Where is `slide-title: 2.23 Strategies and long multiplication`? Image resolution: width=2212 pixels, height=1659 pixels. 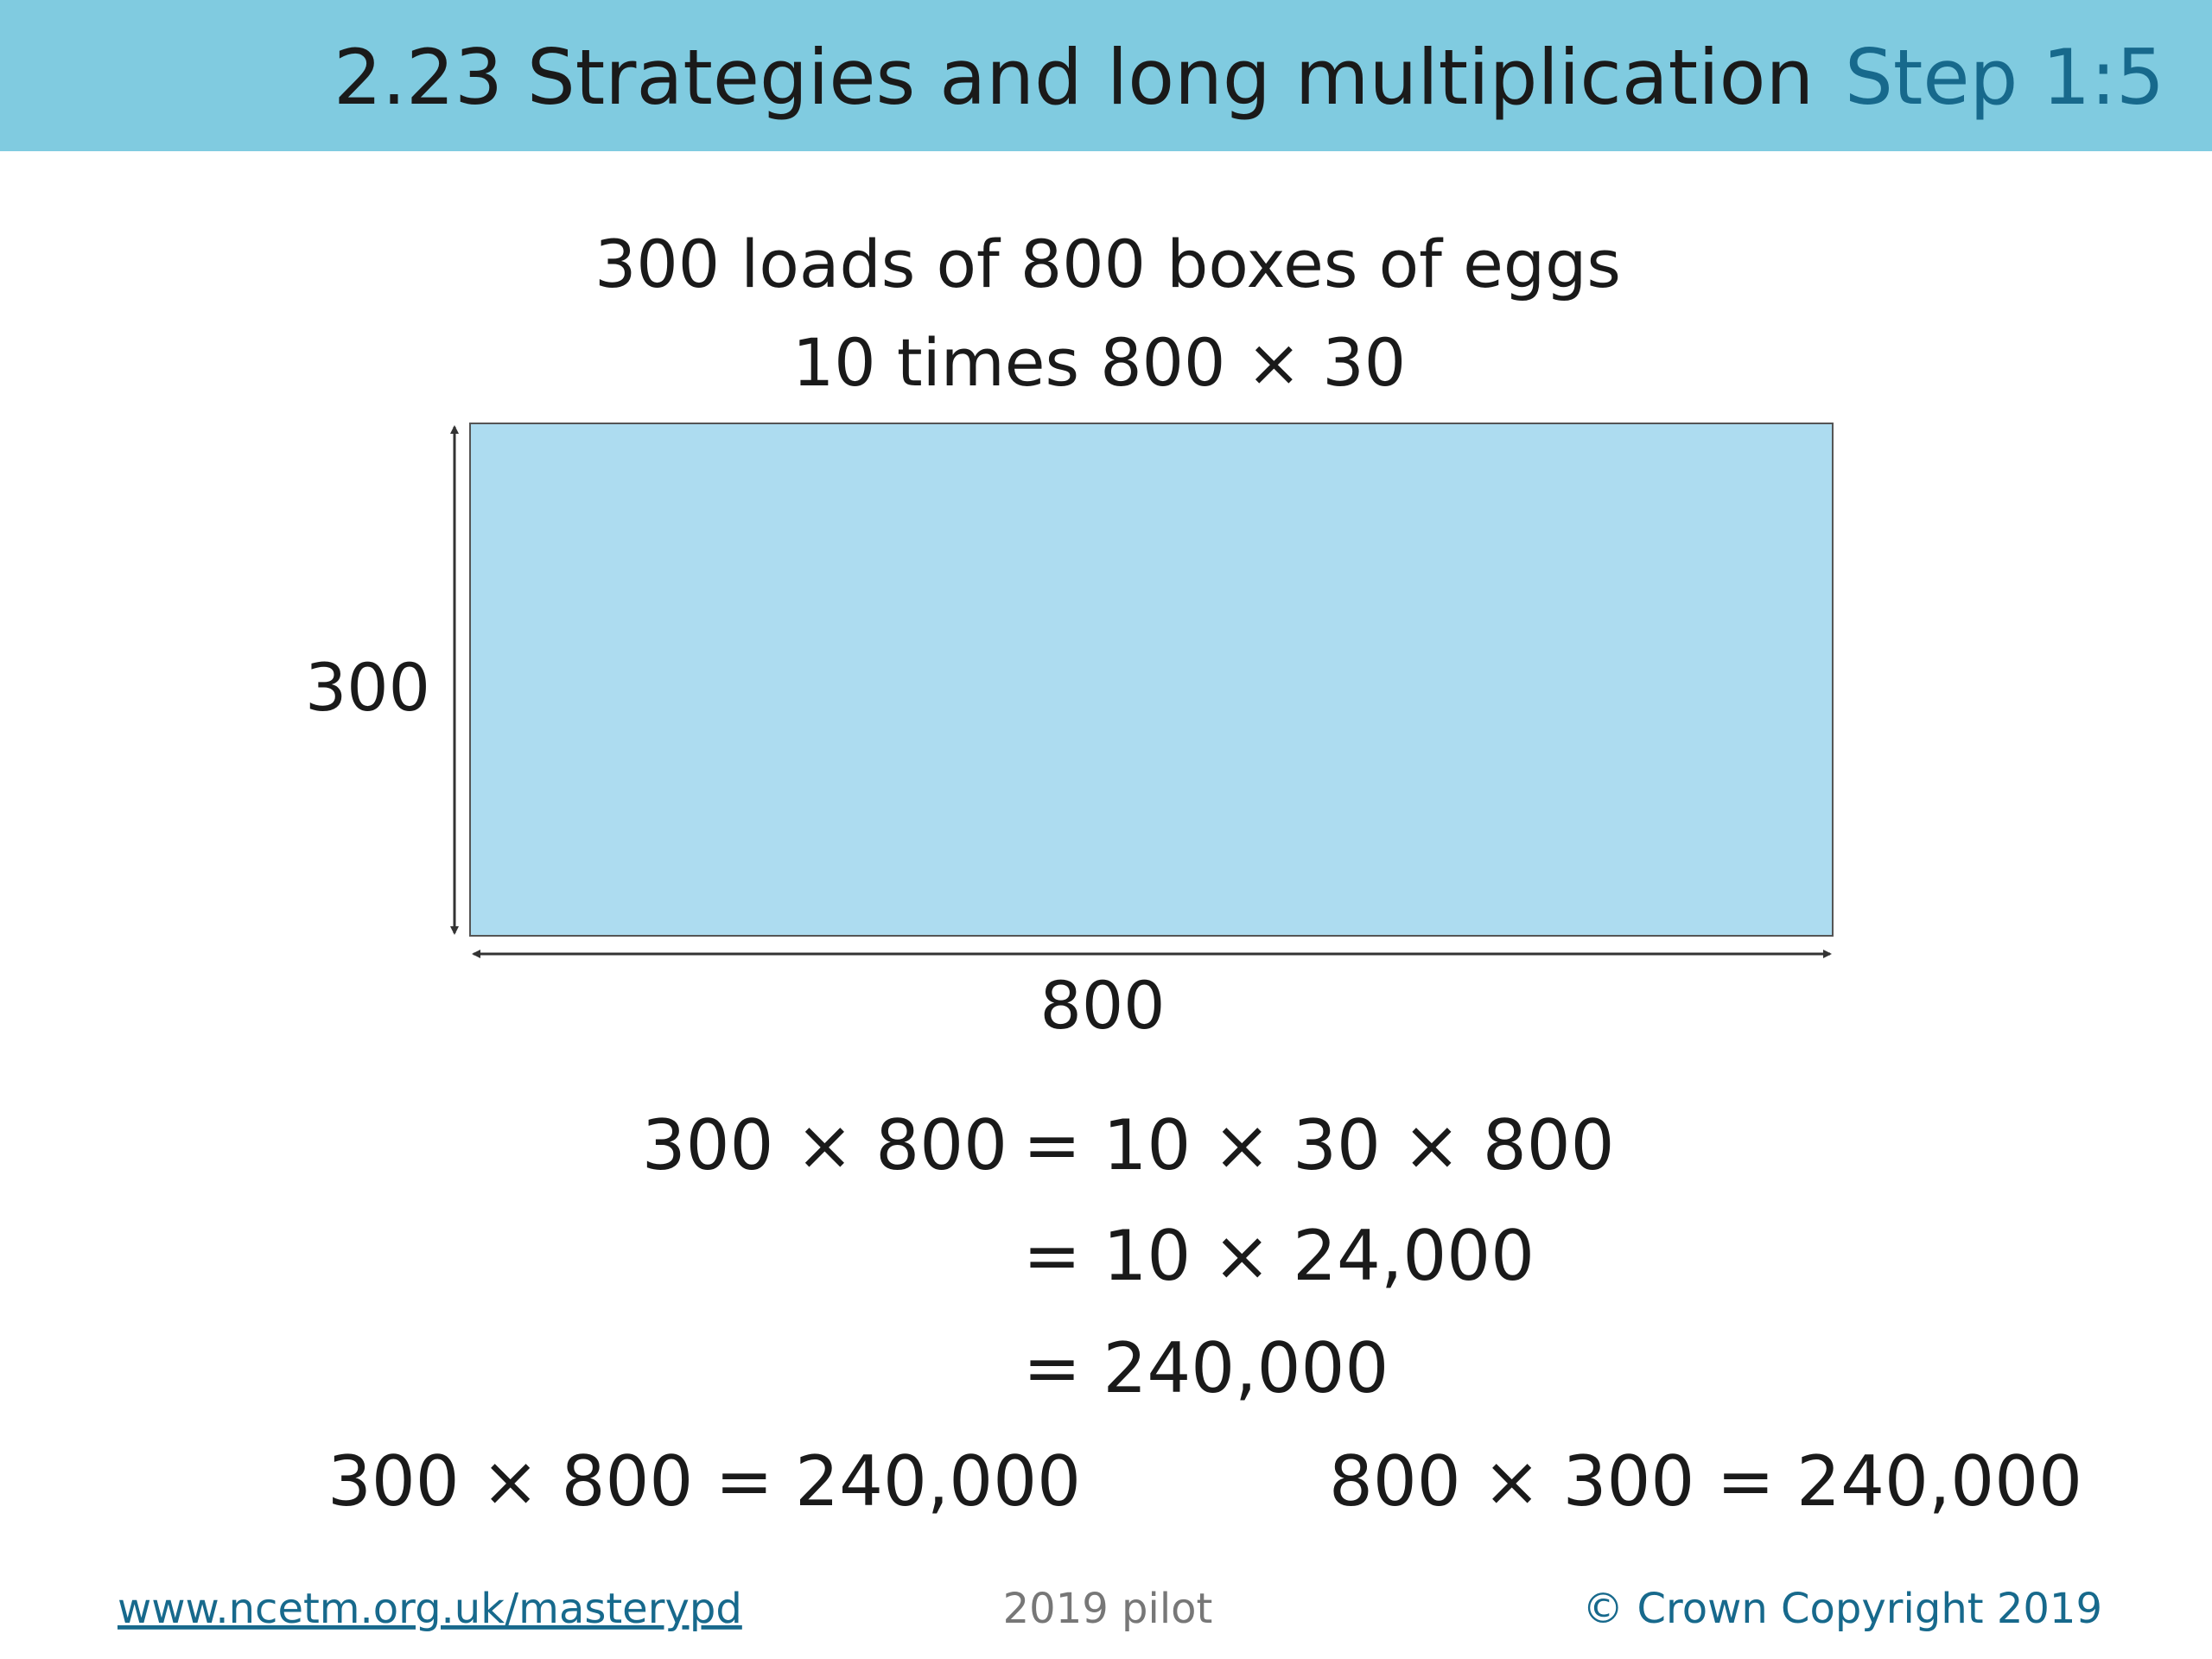 slide-title: 2.23 Strategies and long multiplication is located at coordinates (1074, 77).